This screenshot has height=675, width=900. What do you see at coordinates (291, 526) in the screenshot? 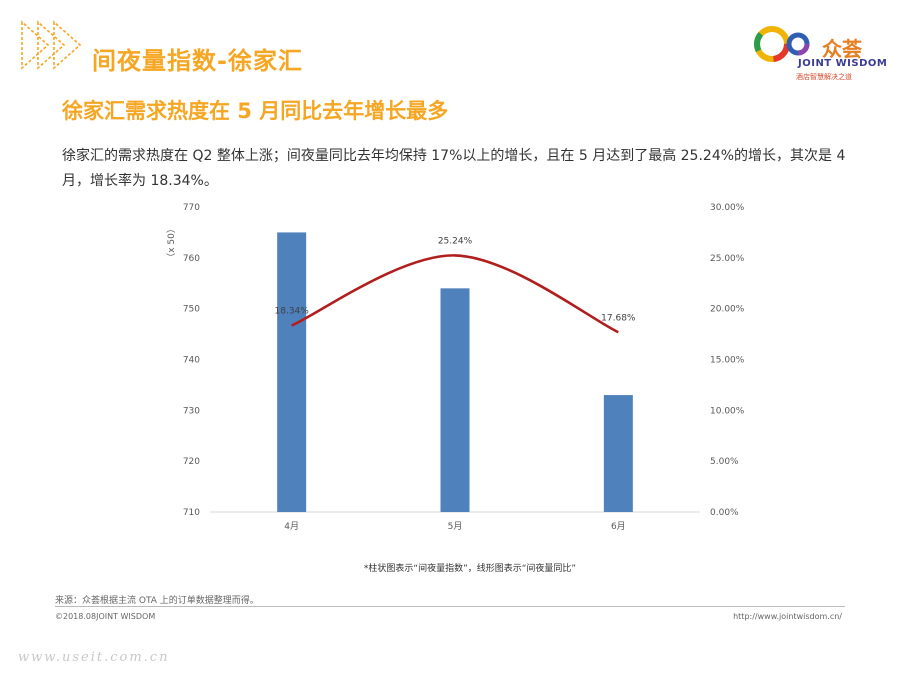
I see `x-tick-label: 4月` at bounding box center [291, 526].